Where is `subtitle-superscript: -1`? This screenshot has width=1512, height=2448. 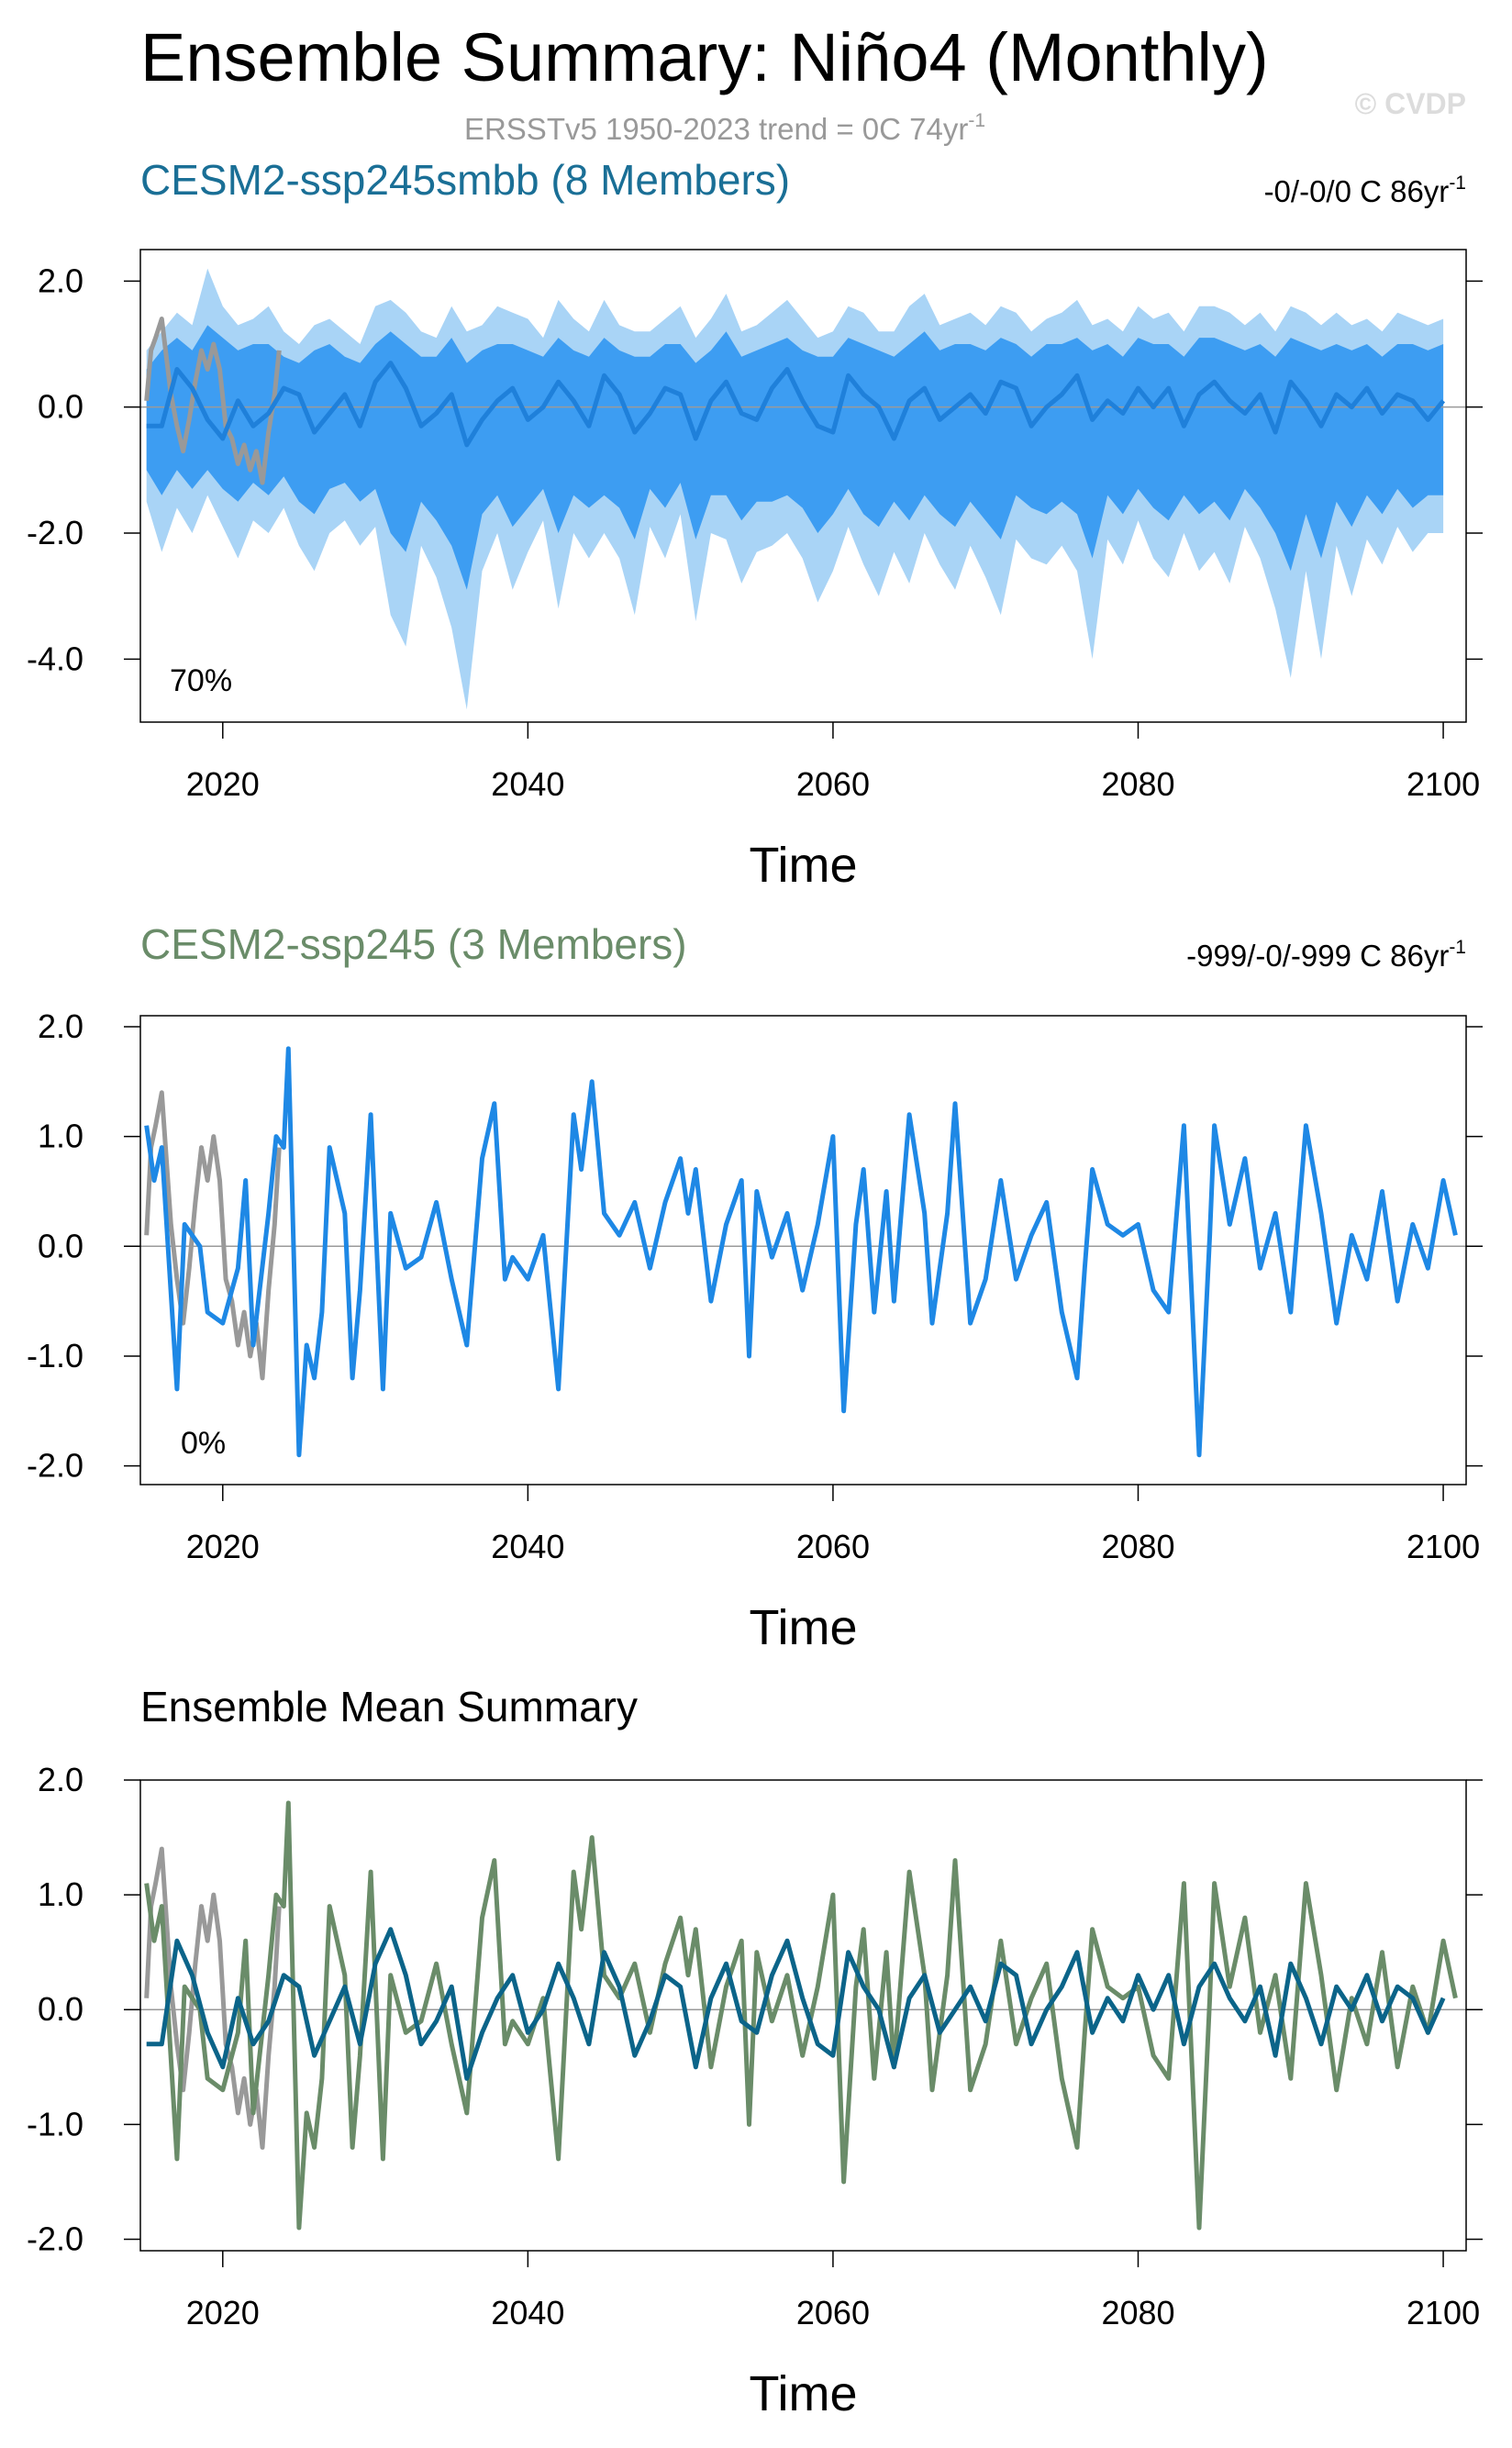 subtitle-superscript: -1 is located at coordinates (977, 120).